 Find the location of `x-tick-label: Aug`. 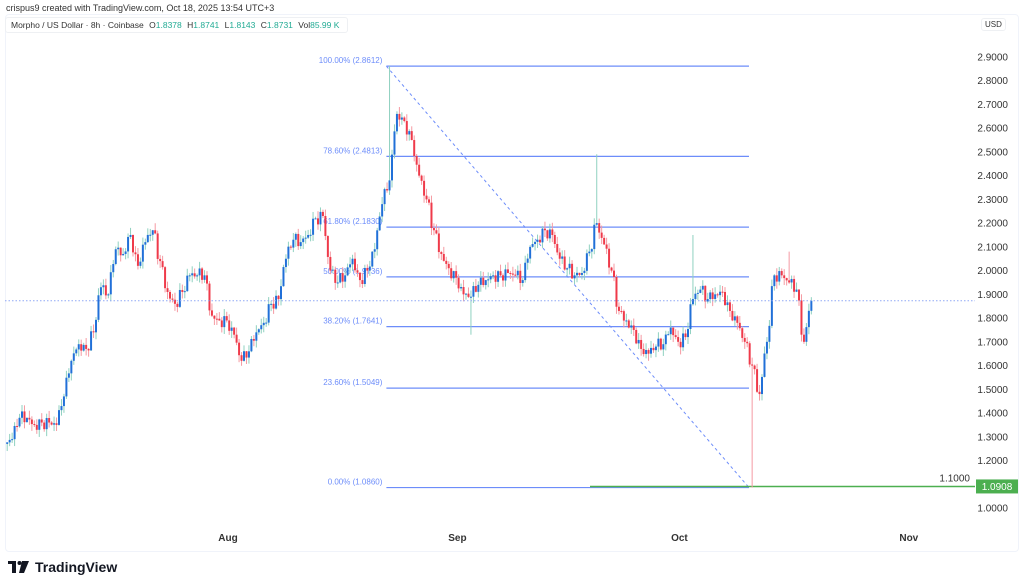

x-tick-label: Aug is located at coordinates (227, 538).